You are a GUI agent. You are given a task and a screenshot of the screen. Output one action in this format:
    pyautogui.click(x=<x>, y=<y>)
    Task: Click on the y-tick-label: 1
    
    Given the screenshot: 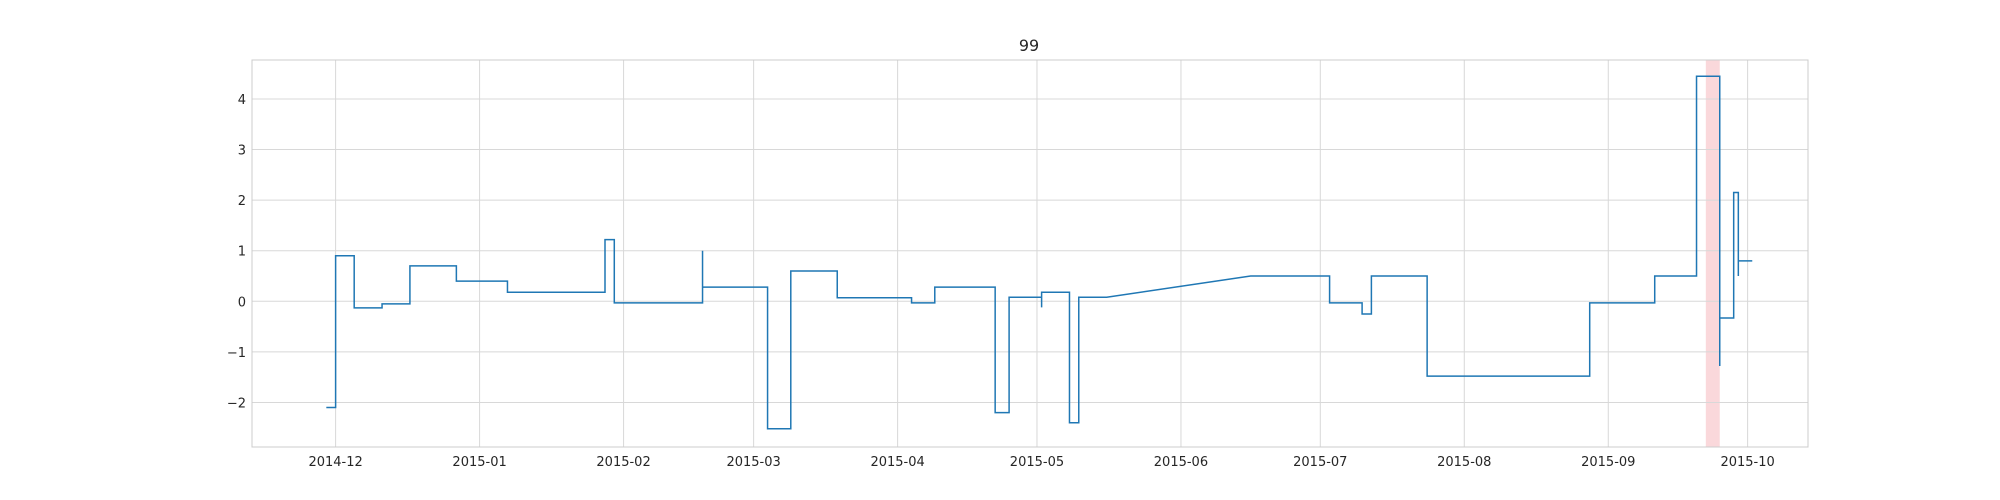 What is the action you would take?
    pyautogui.click(x=242, y=252)
    